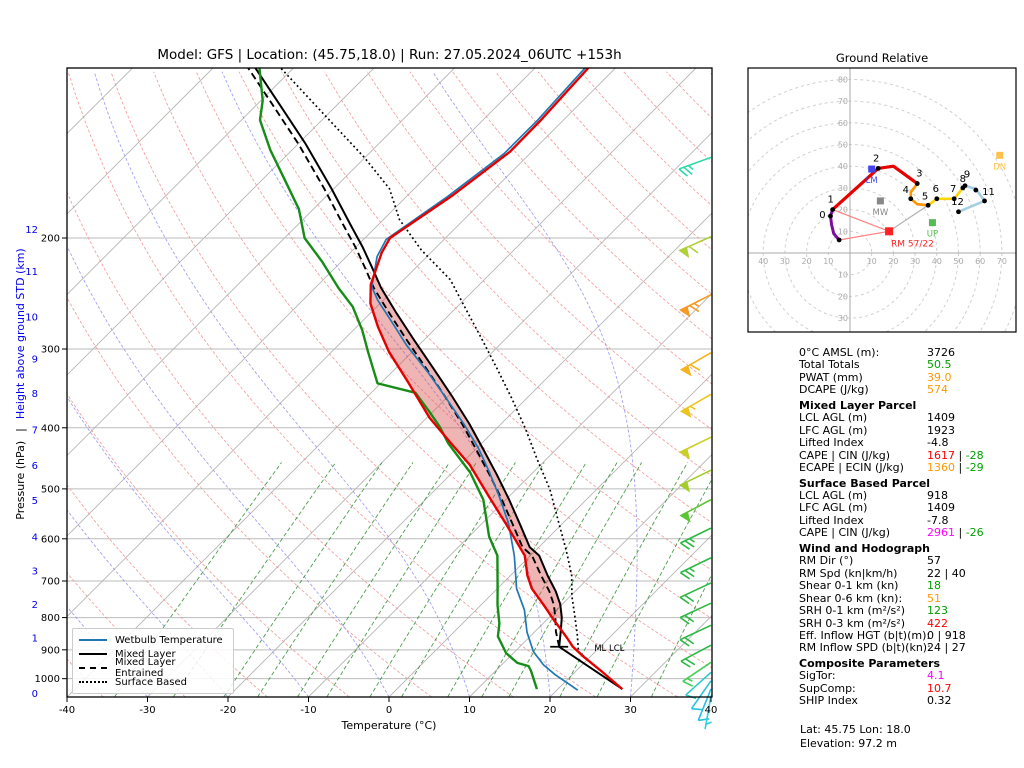 The width and height of the screenshot is (1024, 768). What do you see at coordinates (941, 418) in the screenshot?
I see `param-value: 1409` at bounding box center [941, 418].